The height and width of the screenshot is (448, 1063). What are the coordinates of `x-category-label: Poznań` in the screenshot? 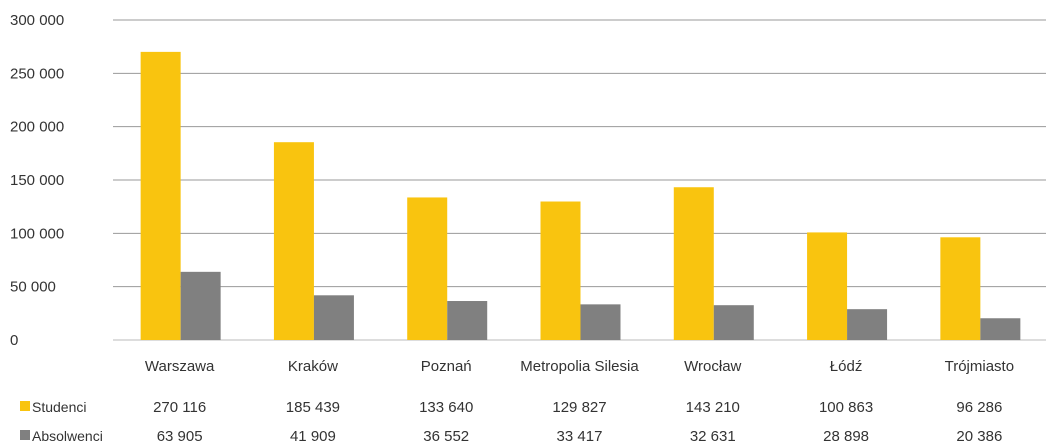 It's located at (446, 366).